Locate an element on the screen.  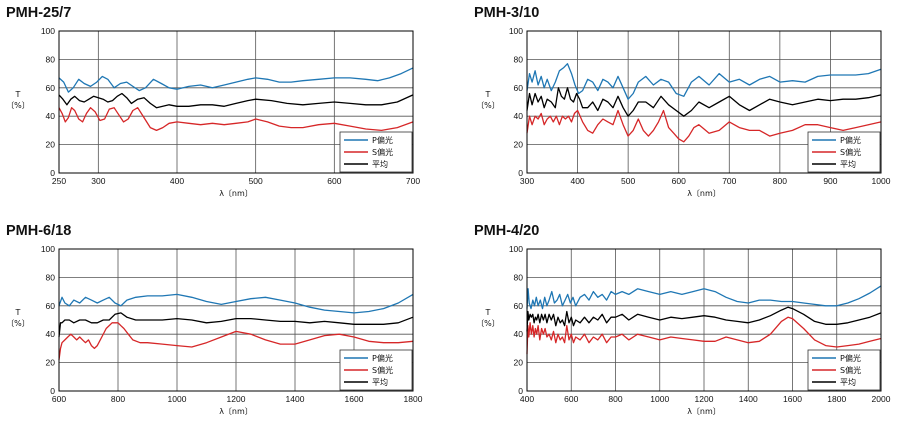
x-tick-label: 1600 is located at coordinates (792, 399).